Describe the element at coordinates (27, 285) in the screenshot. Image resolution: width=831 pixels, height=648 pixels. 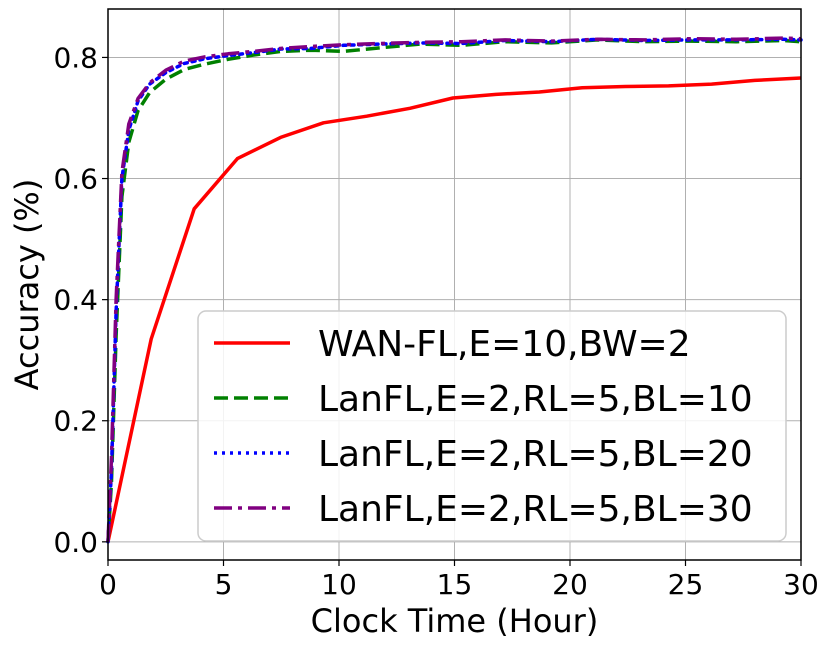
I see `y-axis-label: Accuracy (%)` at that location.